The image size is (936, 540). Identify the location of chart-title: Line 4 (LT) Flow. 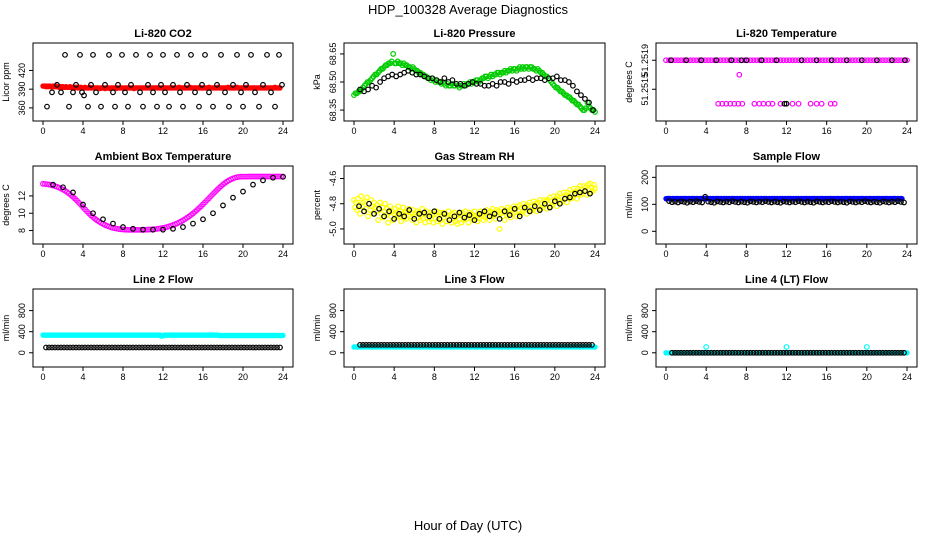
(786, 280).